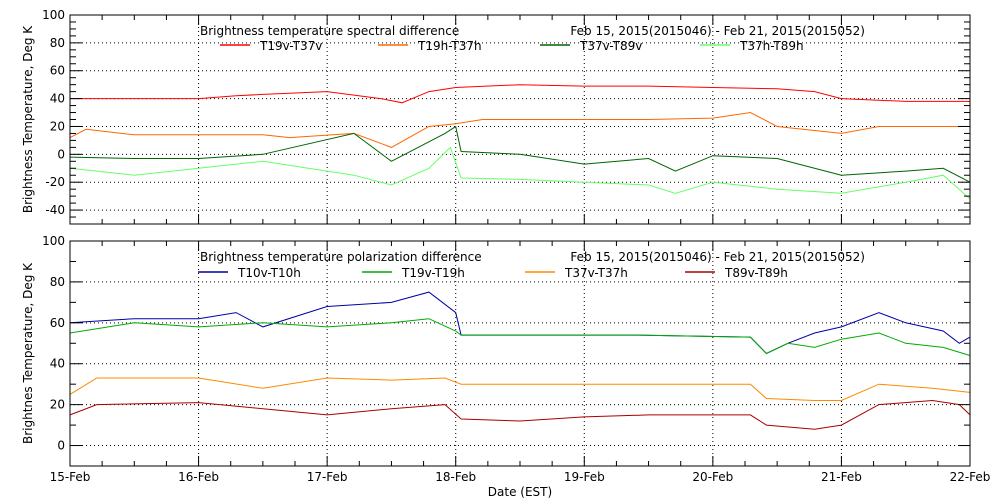 This screenshot has height=500, width=1000. Describe the element at coordinates (449, 46) in the screenshot. I see `legend-label: T19h-T37h` at that location.